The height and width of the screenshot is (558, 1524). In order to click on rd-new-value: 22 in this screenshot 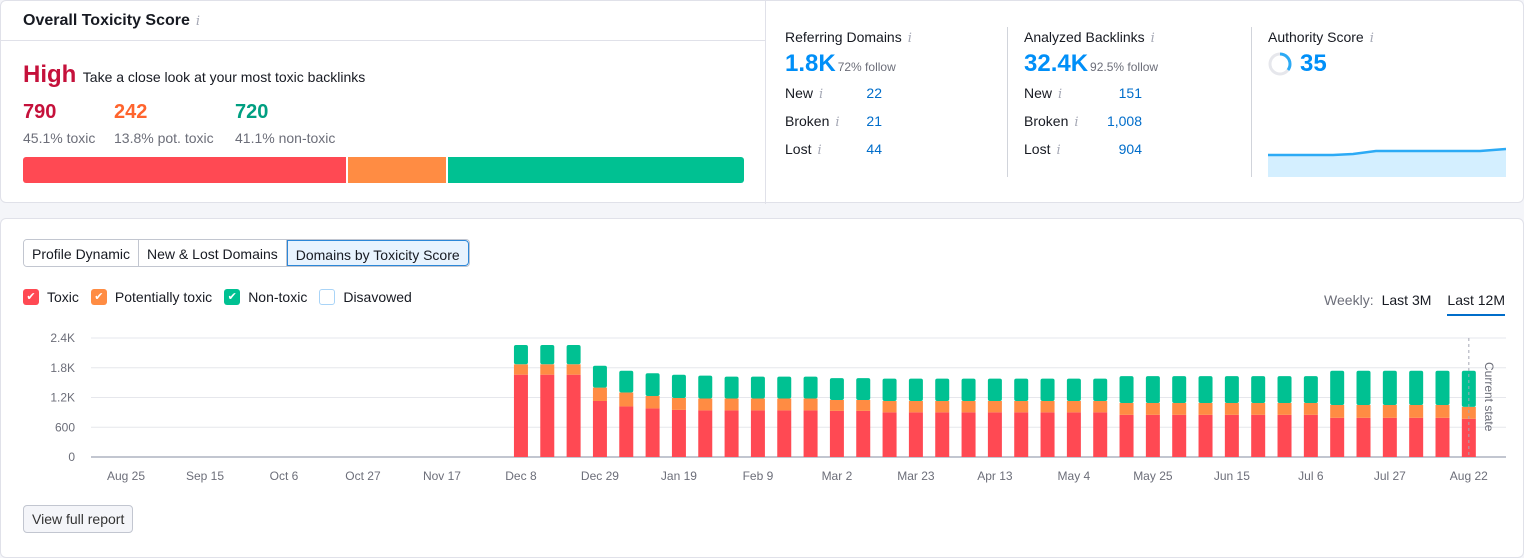, I will do `click(874, 93)`.